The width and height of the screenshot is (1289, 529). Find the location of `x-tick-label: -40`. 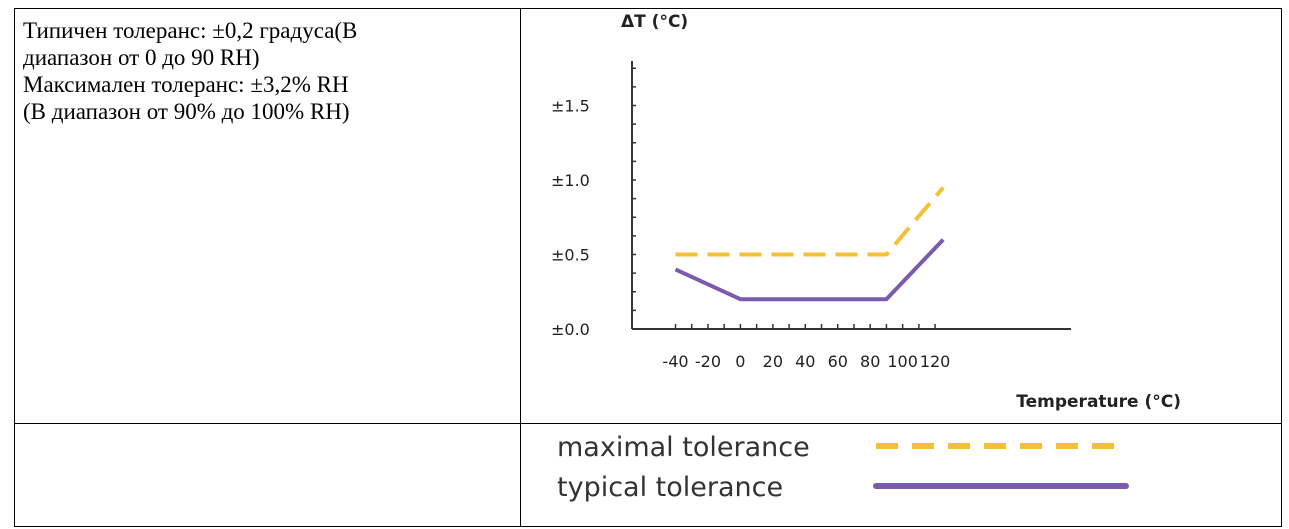

x-tick-label: -40 is located at coordinates (675, 361).